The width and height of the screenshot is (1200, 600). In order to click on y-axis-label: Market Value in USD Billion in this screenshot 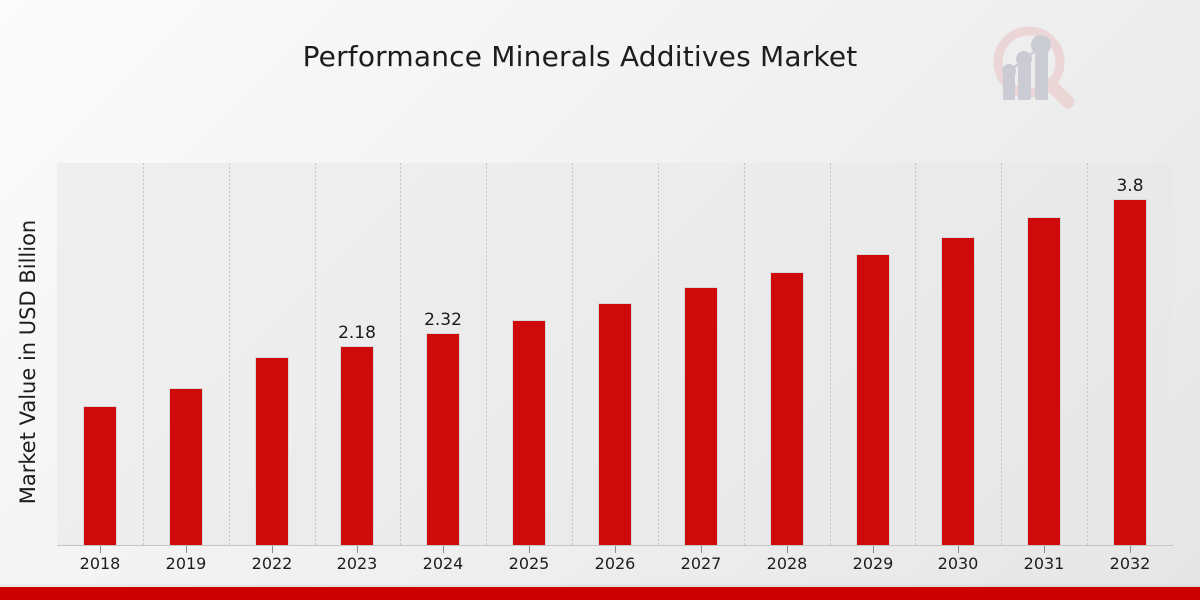, I will do `click(28, 362)`.